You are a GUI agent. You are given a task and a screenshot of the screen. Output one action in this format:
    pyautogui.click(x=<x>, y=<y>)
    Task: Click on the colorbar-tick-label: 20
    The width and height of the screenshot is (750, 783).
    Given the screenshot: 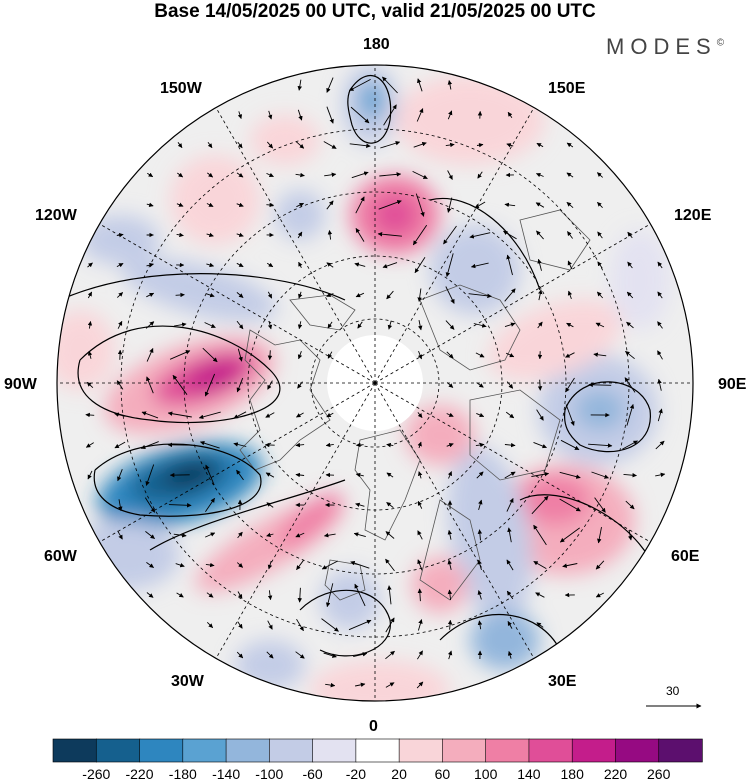 What is the action you would take?
    pyautogui.click(x=399, y=774)
    